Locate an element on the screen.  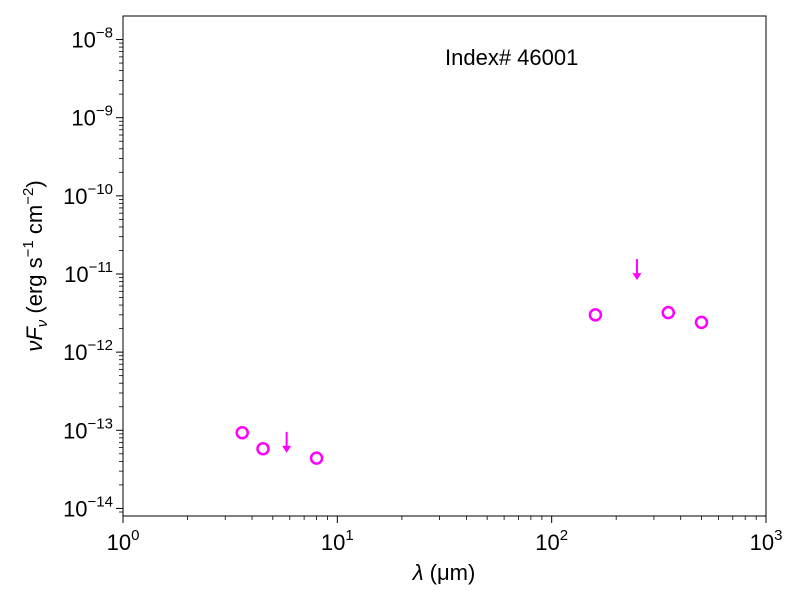
y-tick-label: 10⁻⁸ is located at coordinates (92, 39).